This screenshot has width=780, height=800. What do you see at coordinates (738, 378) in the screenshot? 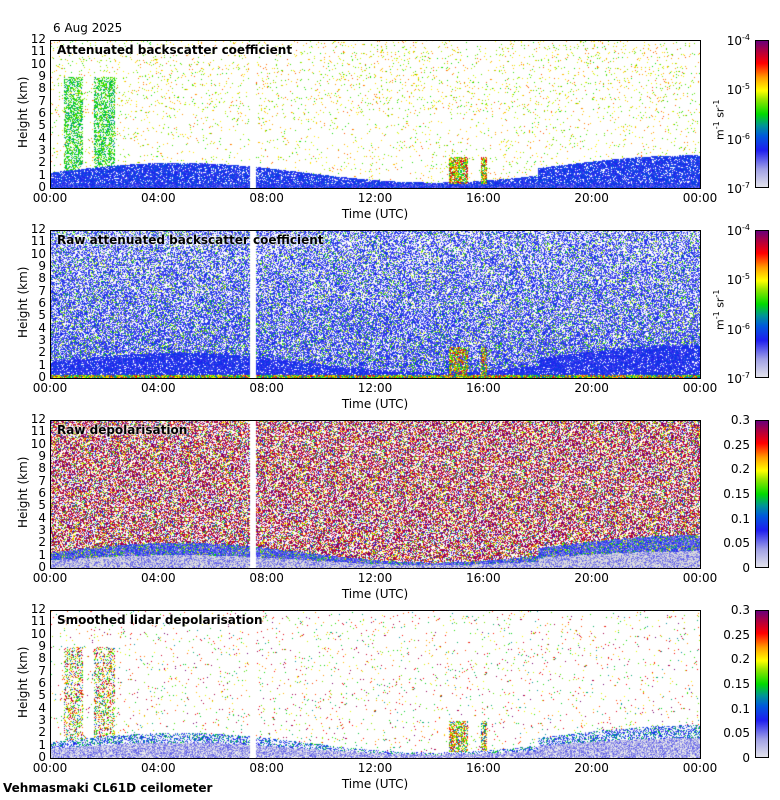
I see `colorbar-tick: 10⁻⁷` at bounding box center [738, 378].